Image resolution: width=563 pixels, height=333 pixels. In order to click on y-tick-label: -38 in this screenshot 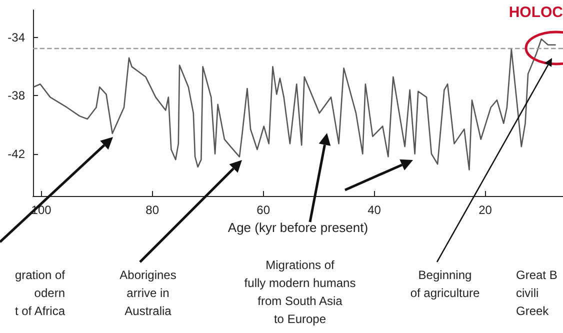, I will do `click(17, 95)`.